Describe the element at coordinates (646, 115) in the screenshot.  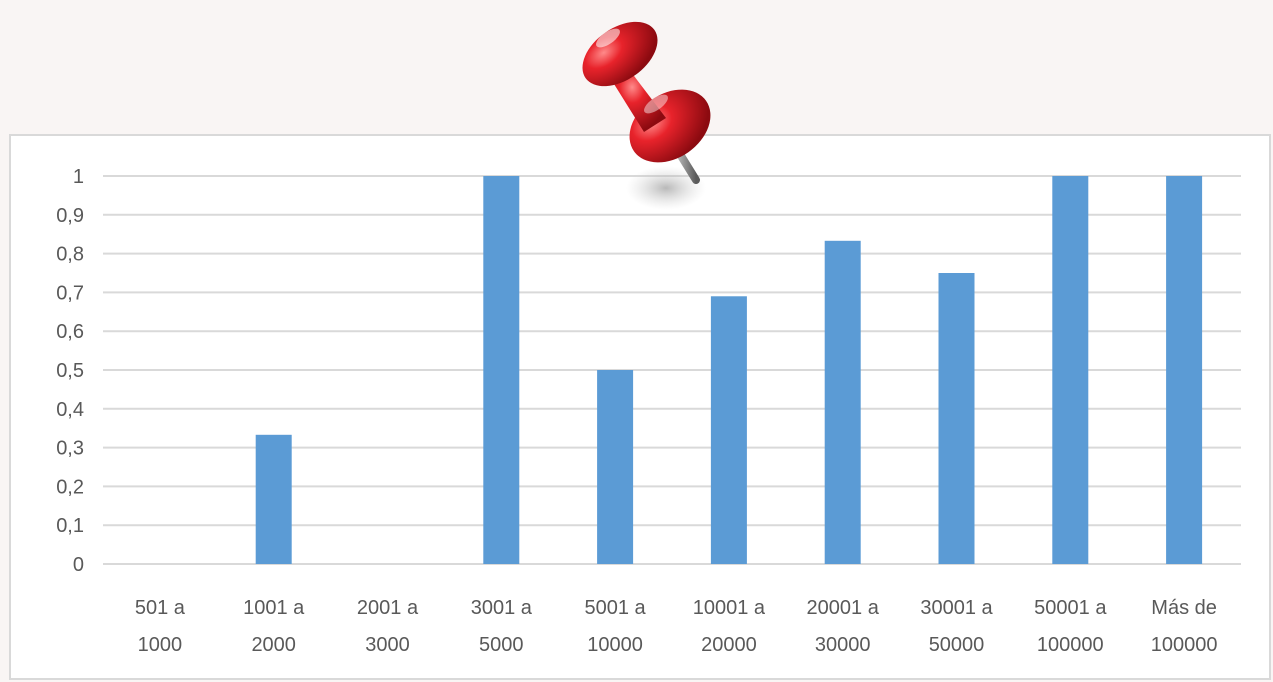
I see `red-pushpin-icon` at that location.